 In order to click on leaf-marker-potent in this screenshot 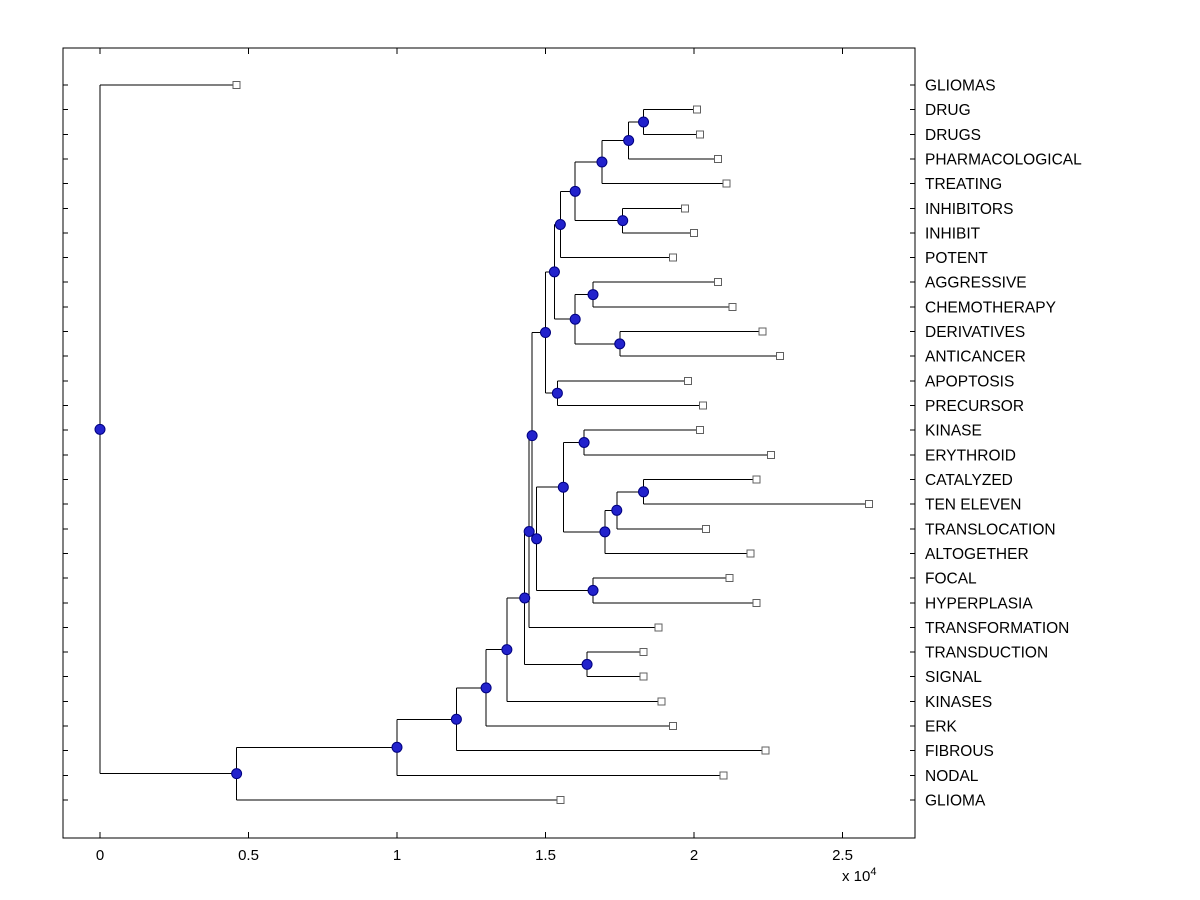, I will do `click(673, 257)`.